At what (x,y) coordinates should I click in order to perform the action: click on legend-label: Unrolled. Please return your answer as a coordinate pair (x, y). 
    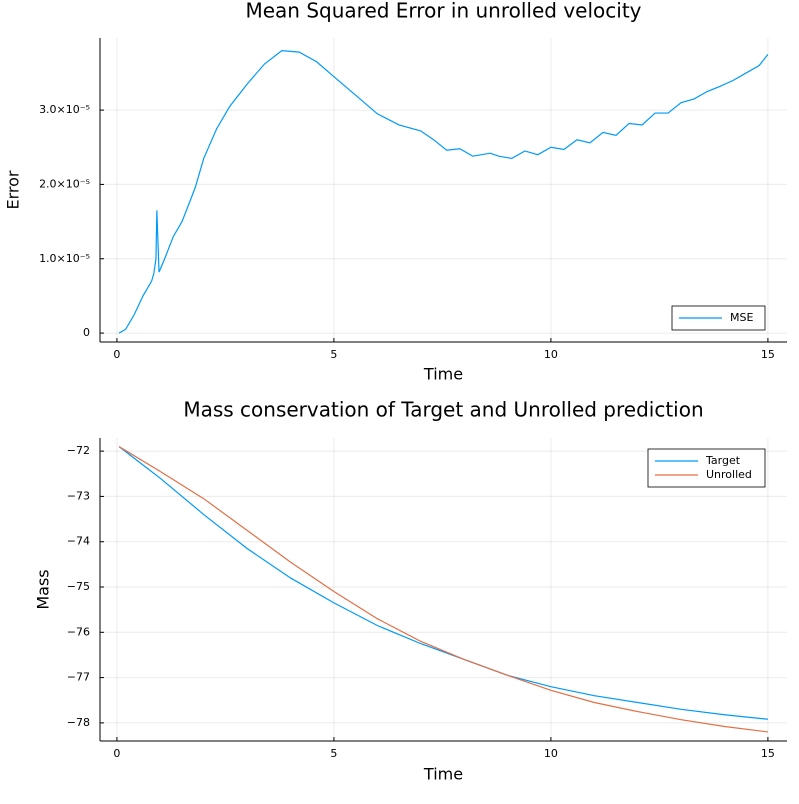
    Looking at the image, I should click on (729, 474).